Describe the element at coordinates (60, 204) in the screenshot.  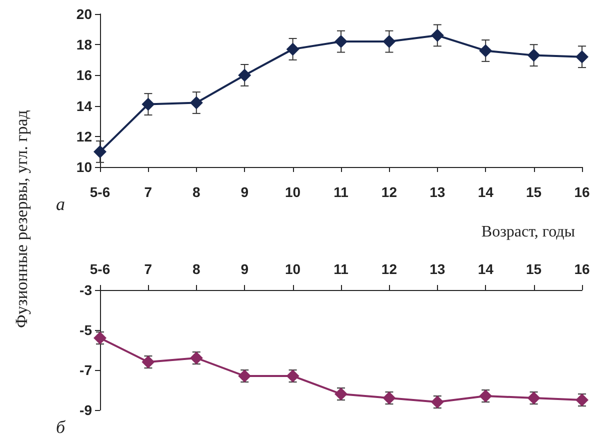
I see `text: а` at that location.